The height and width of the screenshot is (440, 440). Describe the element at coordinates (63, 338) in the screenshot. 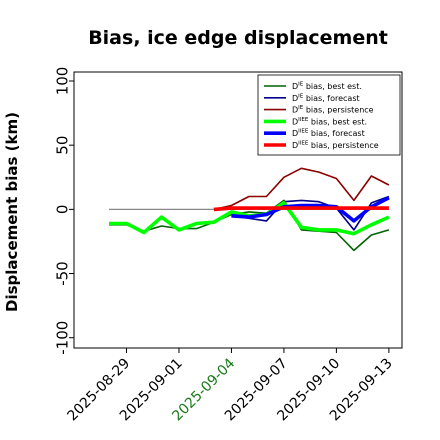

I see `y-tick-label: -100` at that location.